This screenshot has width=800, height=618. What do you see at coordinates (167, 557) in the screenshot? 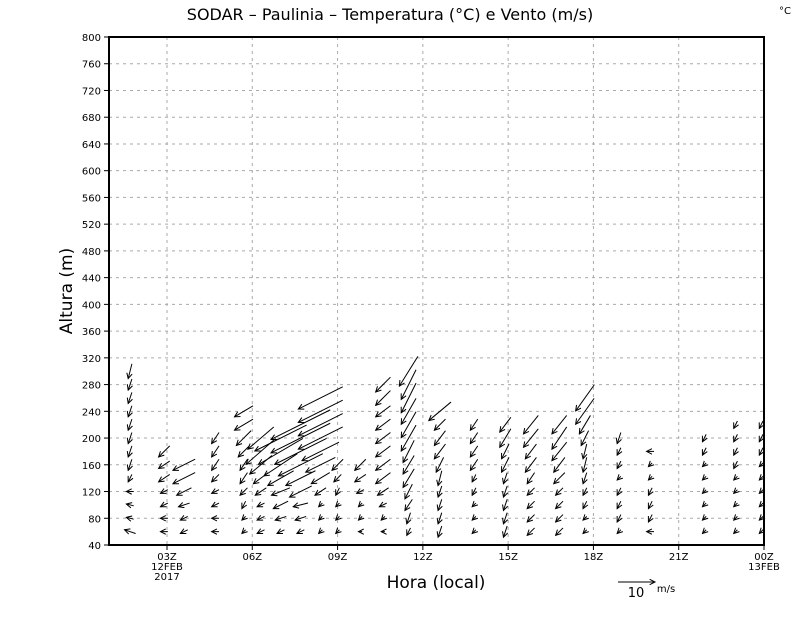
I see `x-tick-label: 03Z` at bounding box center [167, 557].